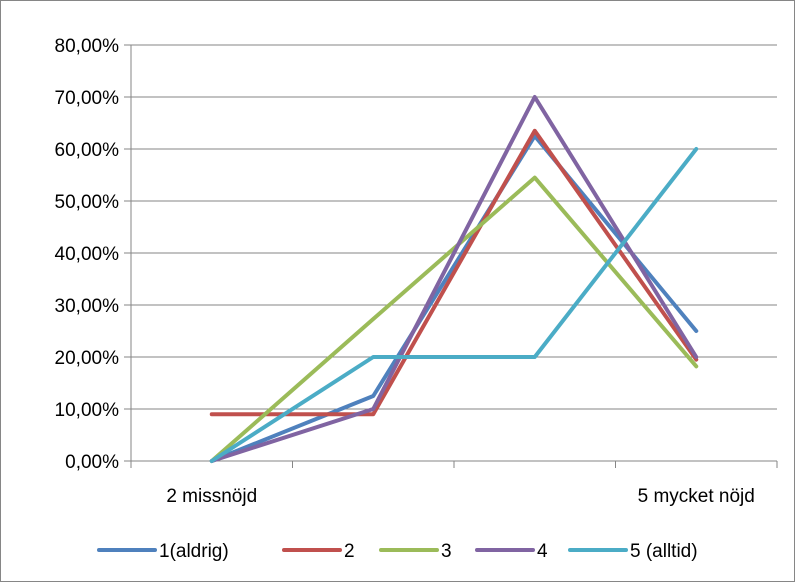 Image resolution: width=795 pixels, height=583 pixels. Describe the element at coordinates (194, 551) in the screenshot. I see `legend-label: 1(aldrig)` at that location.